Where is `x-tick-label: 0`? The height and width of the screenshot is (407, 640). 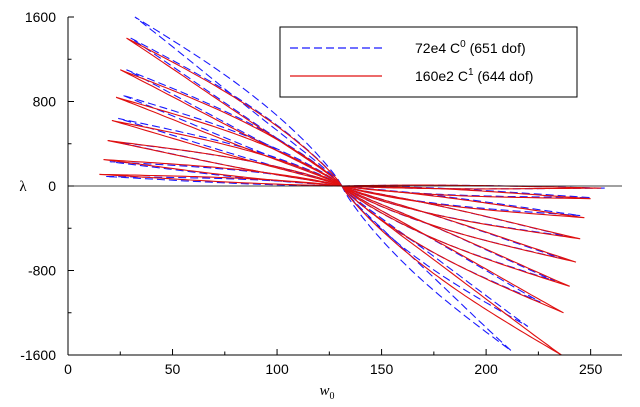 x-tick-label: 0 is located at coordinates (68, 369).